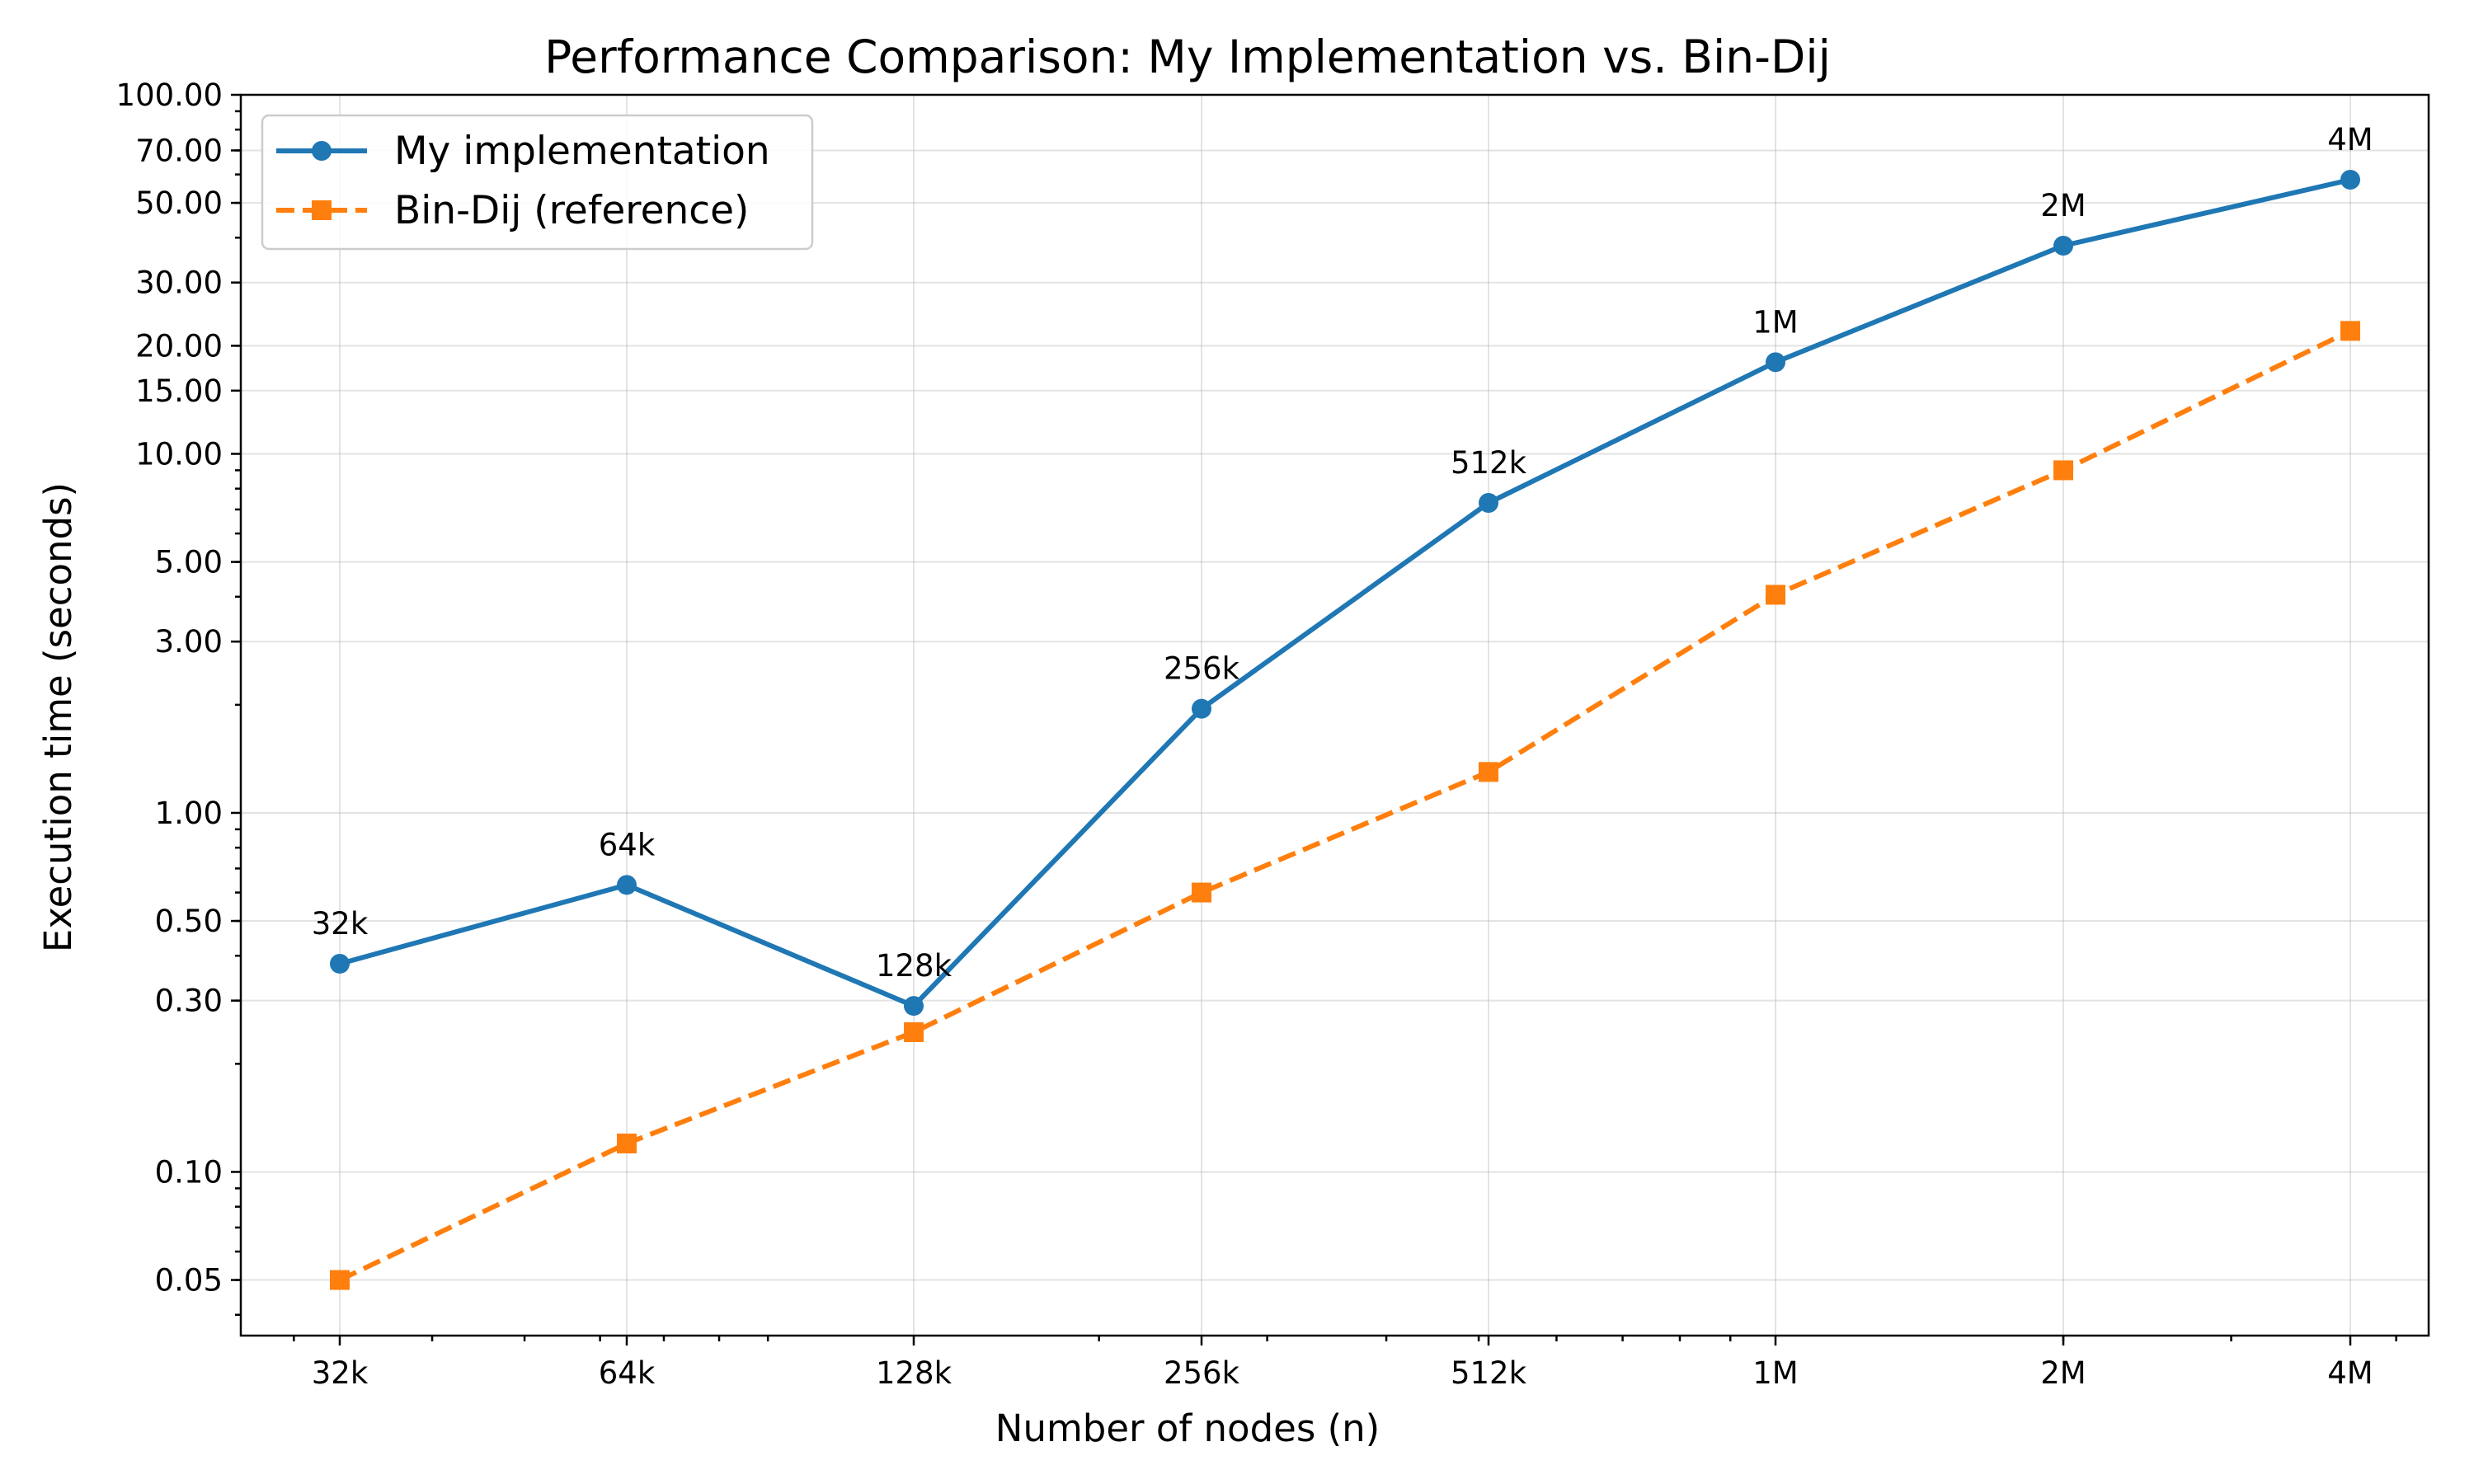  What do you see at coordinates (2063, 205) in the screenshot?
I see `data-label-my-implementation: 2M` at bounding box center [2063, 205].